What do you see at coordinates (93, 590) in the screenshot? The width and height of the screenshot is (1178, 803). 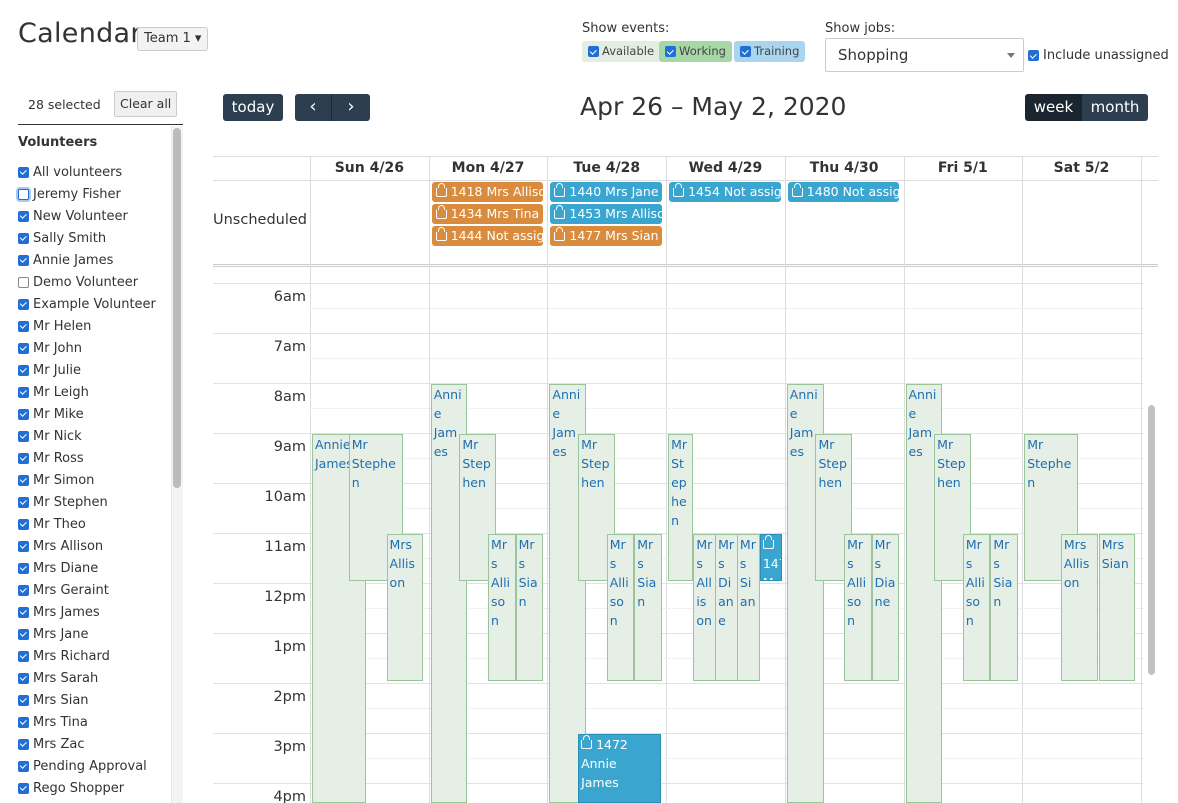 I see `volunteer-item: Mrs Geraint` at bounding box center [93, 590].